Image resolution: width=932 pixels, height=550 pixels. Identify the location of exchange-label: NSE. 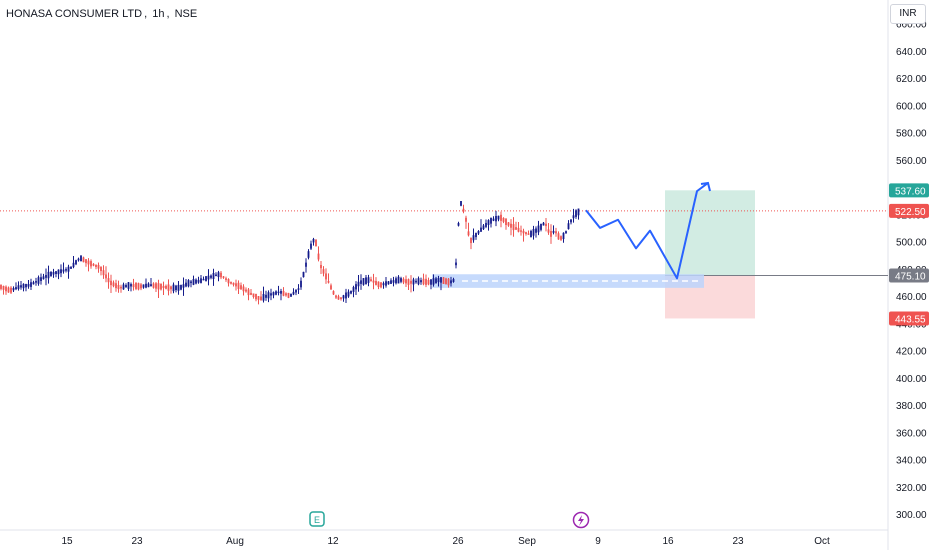
(186, 14).